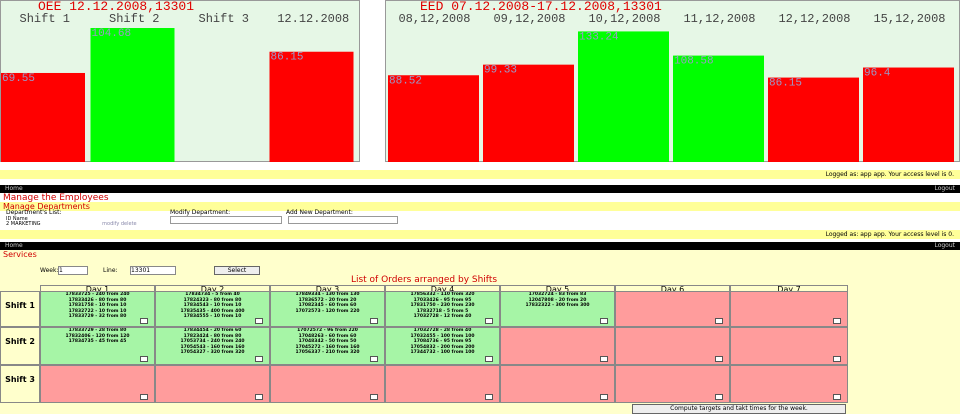 This screenshot has height=414, width=960. Describe the element at coordinates (694, 62) in the screenshot. I see `bar-label: 108.58` at that location.